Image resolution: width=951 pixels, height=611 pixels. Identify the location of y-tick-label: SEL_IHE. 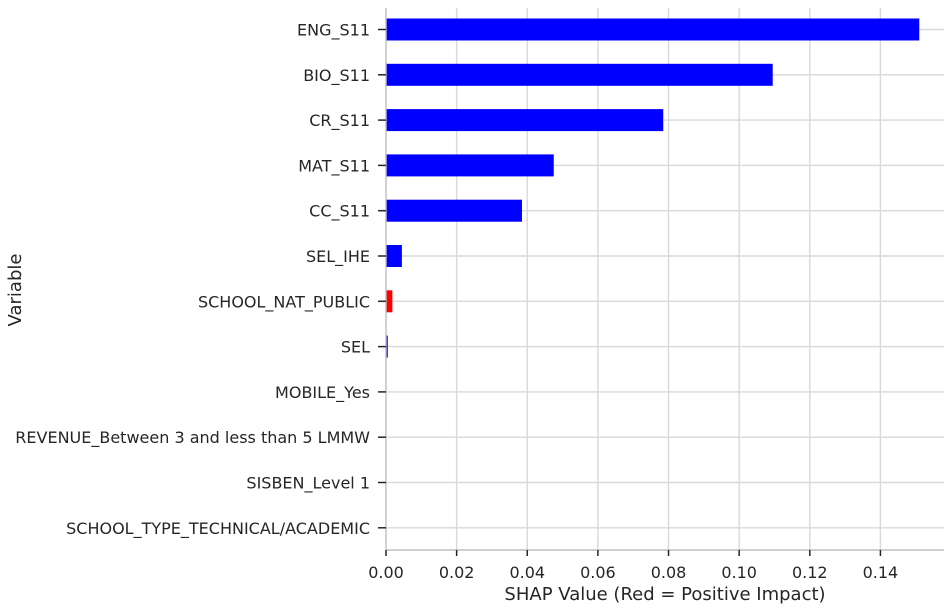
(338, 257).